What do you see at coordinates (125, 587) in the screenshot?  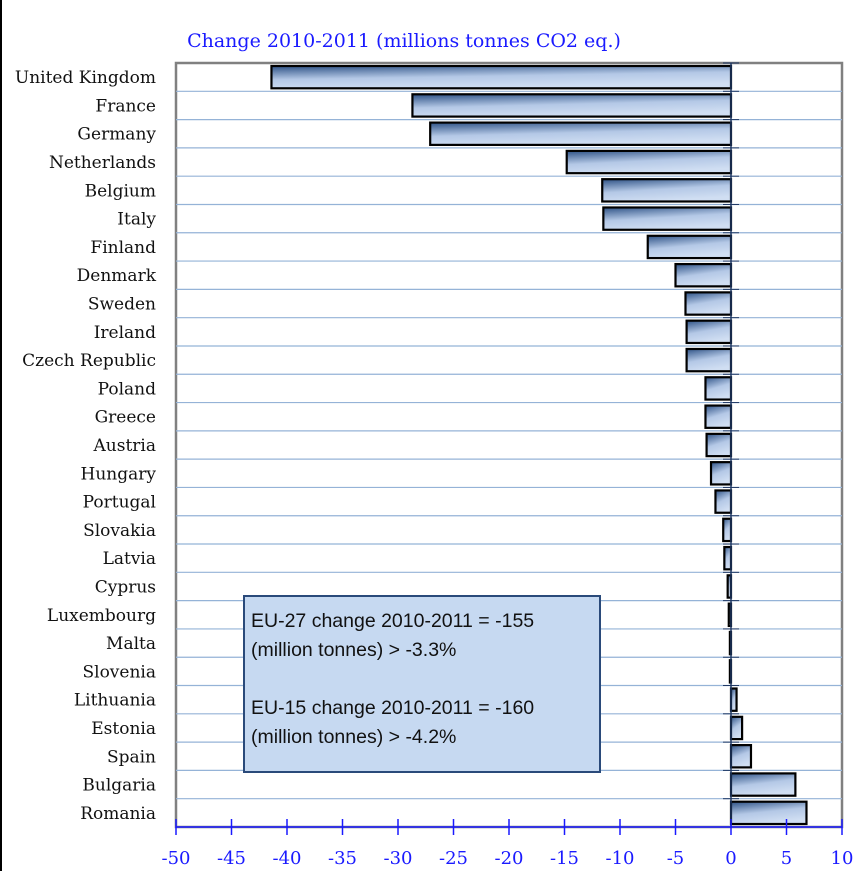 I see `category-label: Cyprus` at bounding box center [125, 587].